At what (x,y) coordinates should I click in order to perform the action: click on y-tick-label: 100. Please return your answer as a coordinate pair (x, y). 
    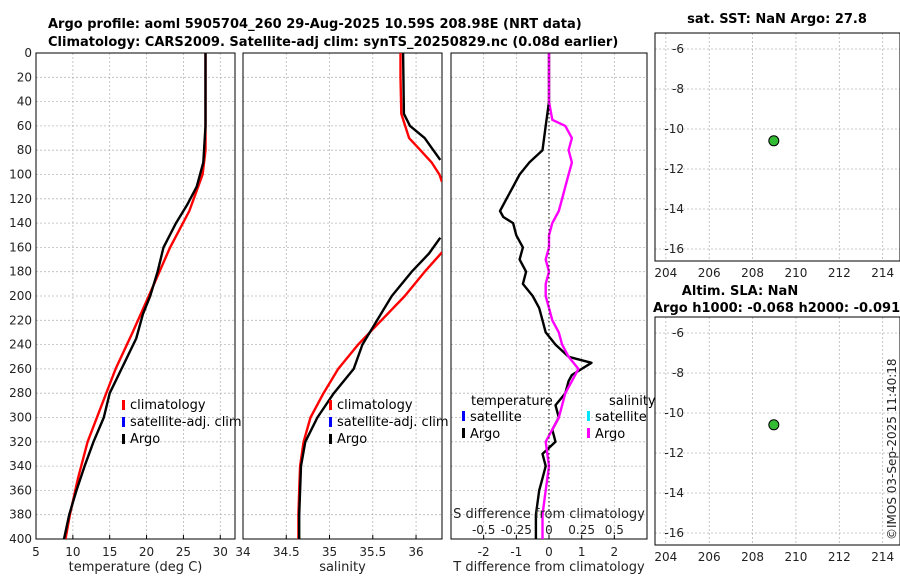
    Looking at the image, I should click on (20, 175).